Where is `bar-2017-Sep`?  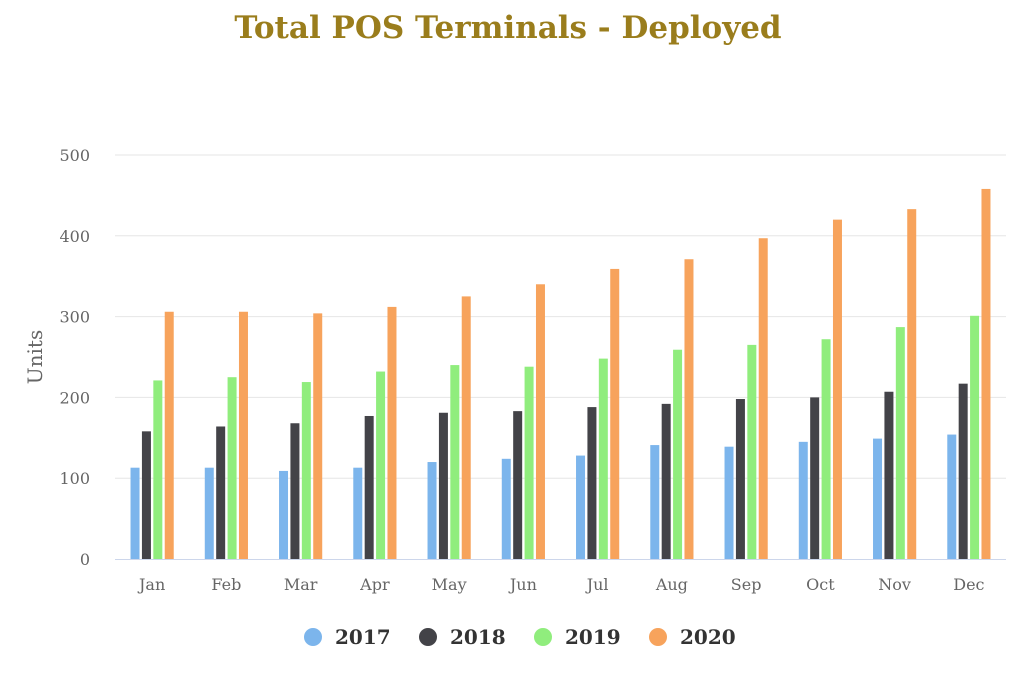
bar-2017-Sep is located at coordinates (729, 502).